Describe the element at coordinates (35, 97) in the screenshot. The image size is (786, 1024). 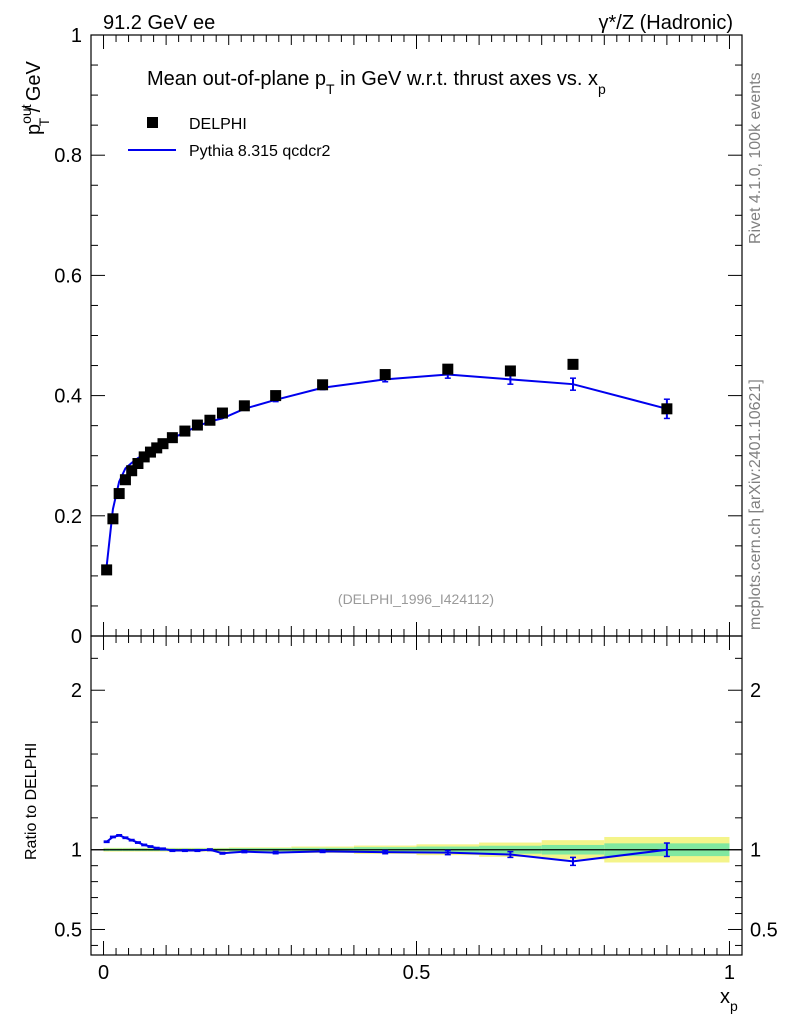
I see `main-y-axis-label: pout T / GeV` at that location.